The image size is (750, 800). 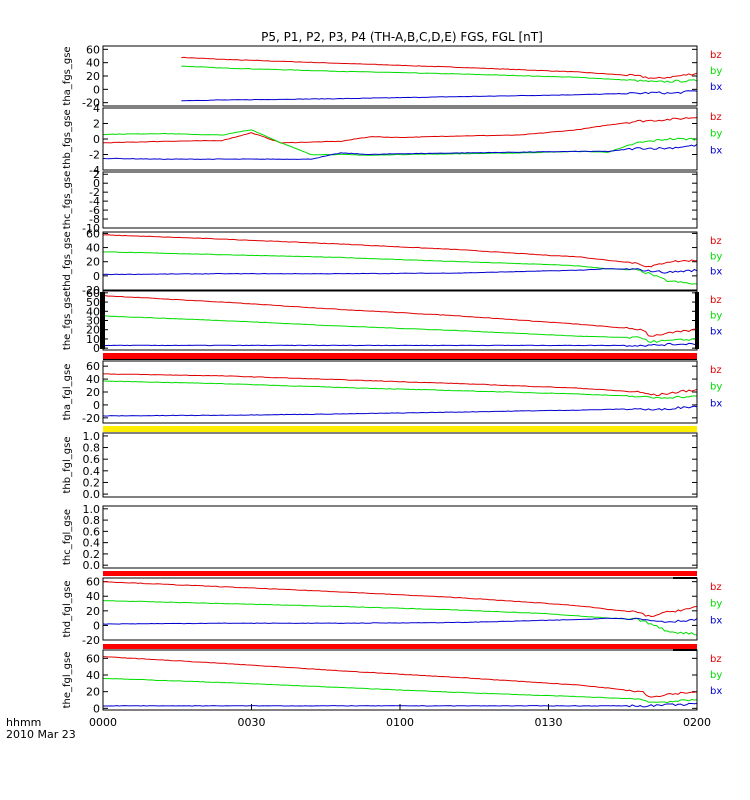 What do you see at coordinates (96, 108) in the screenshot?
I see `y-tick-label: 4` at bounding box center [96, 108].